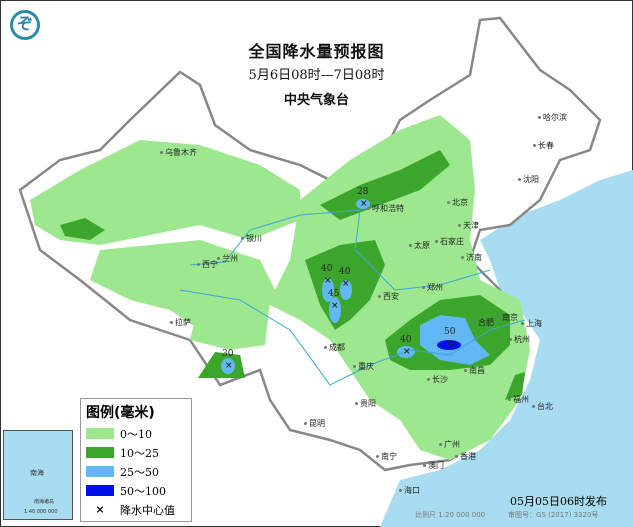 This screenshot has height=527, width=633. Describe the element at coordinates (528, 179) in the screenshot. I see `city-label: 沈阳` at that location.